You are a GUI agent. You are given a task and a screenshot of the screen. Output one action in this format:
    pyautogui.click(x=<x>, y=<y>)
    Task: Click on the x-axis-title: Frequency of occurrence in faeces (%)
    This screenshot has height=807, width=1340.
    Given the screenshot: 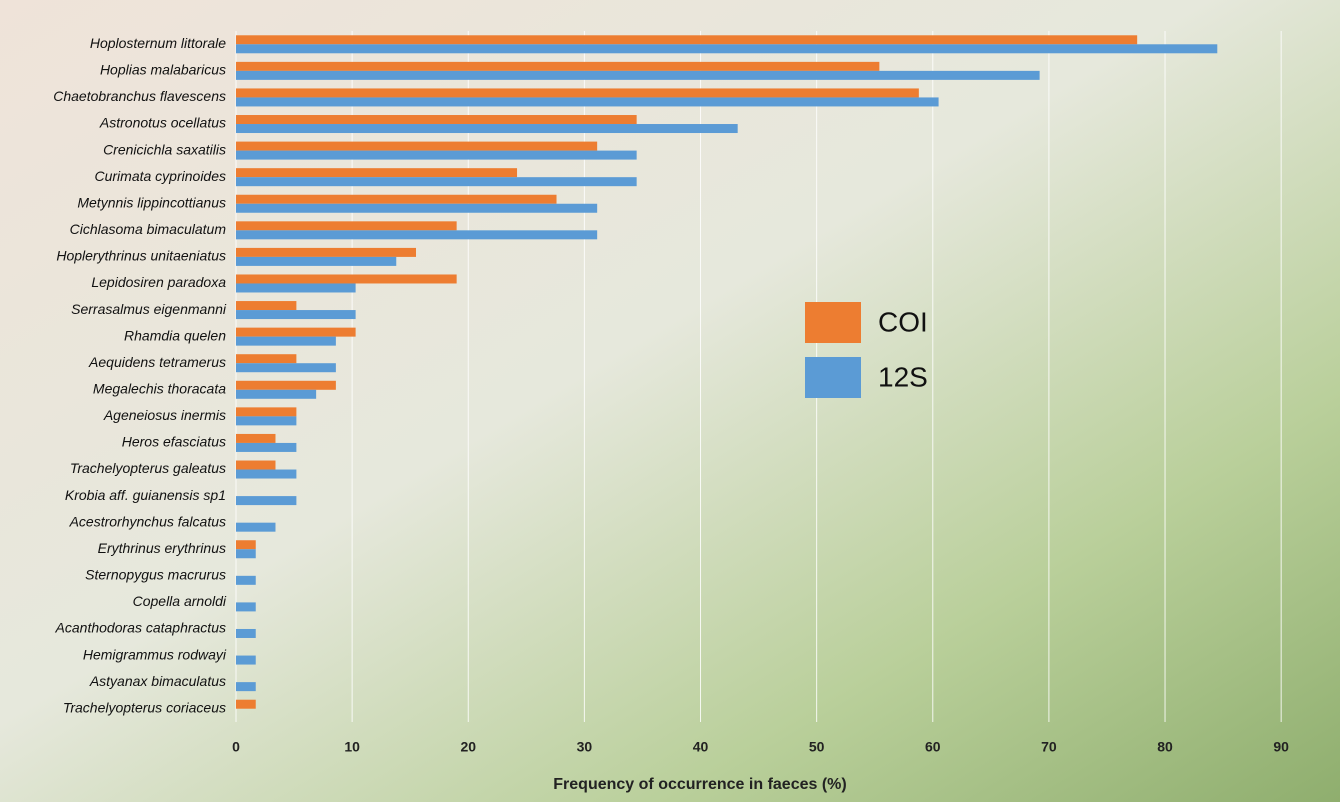 What is the action you would take?
    pyautogui.click(x=699, y=784)
    